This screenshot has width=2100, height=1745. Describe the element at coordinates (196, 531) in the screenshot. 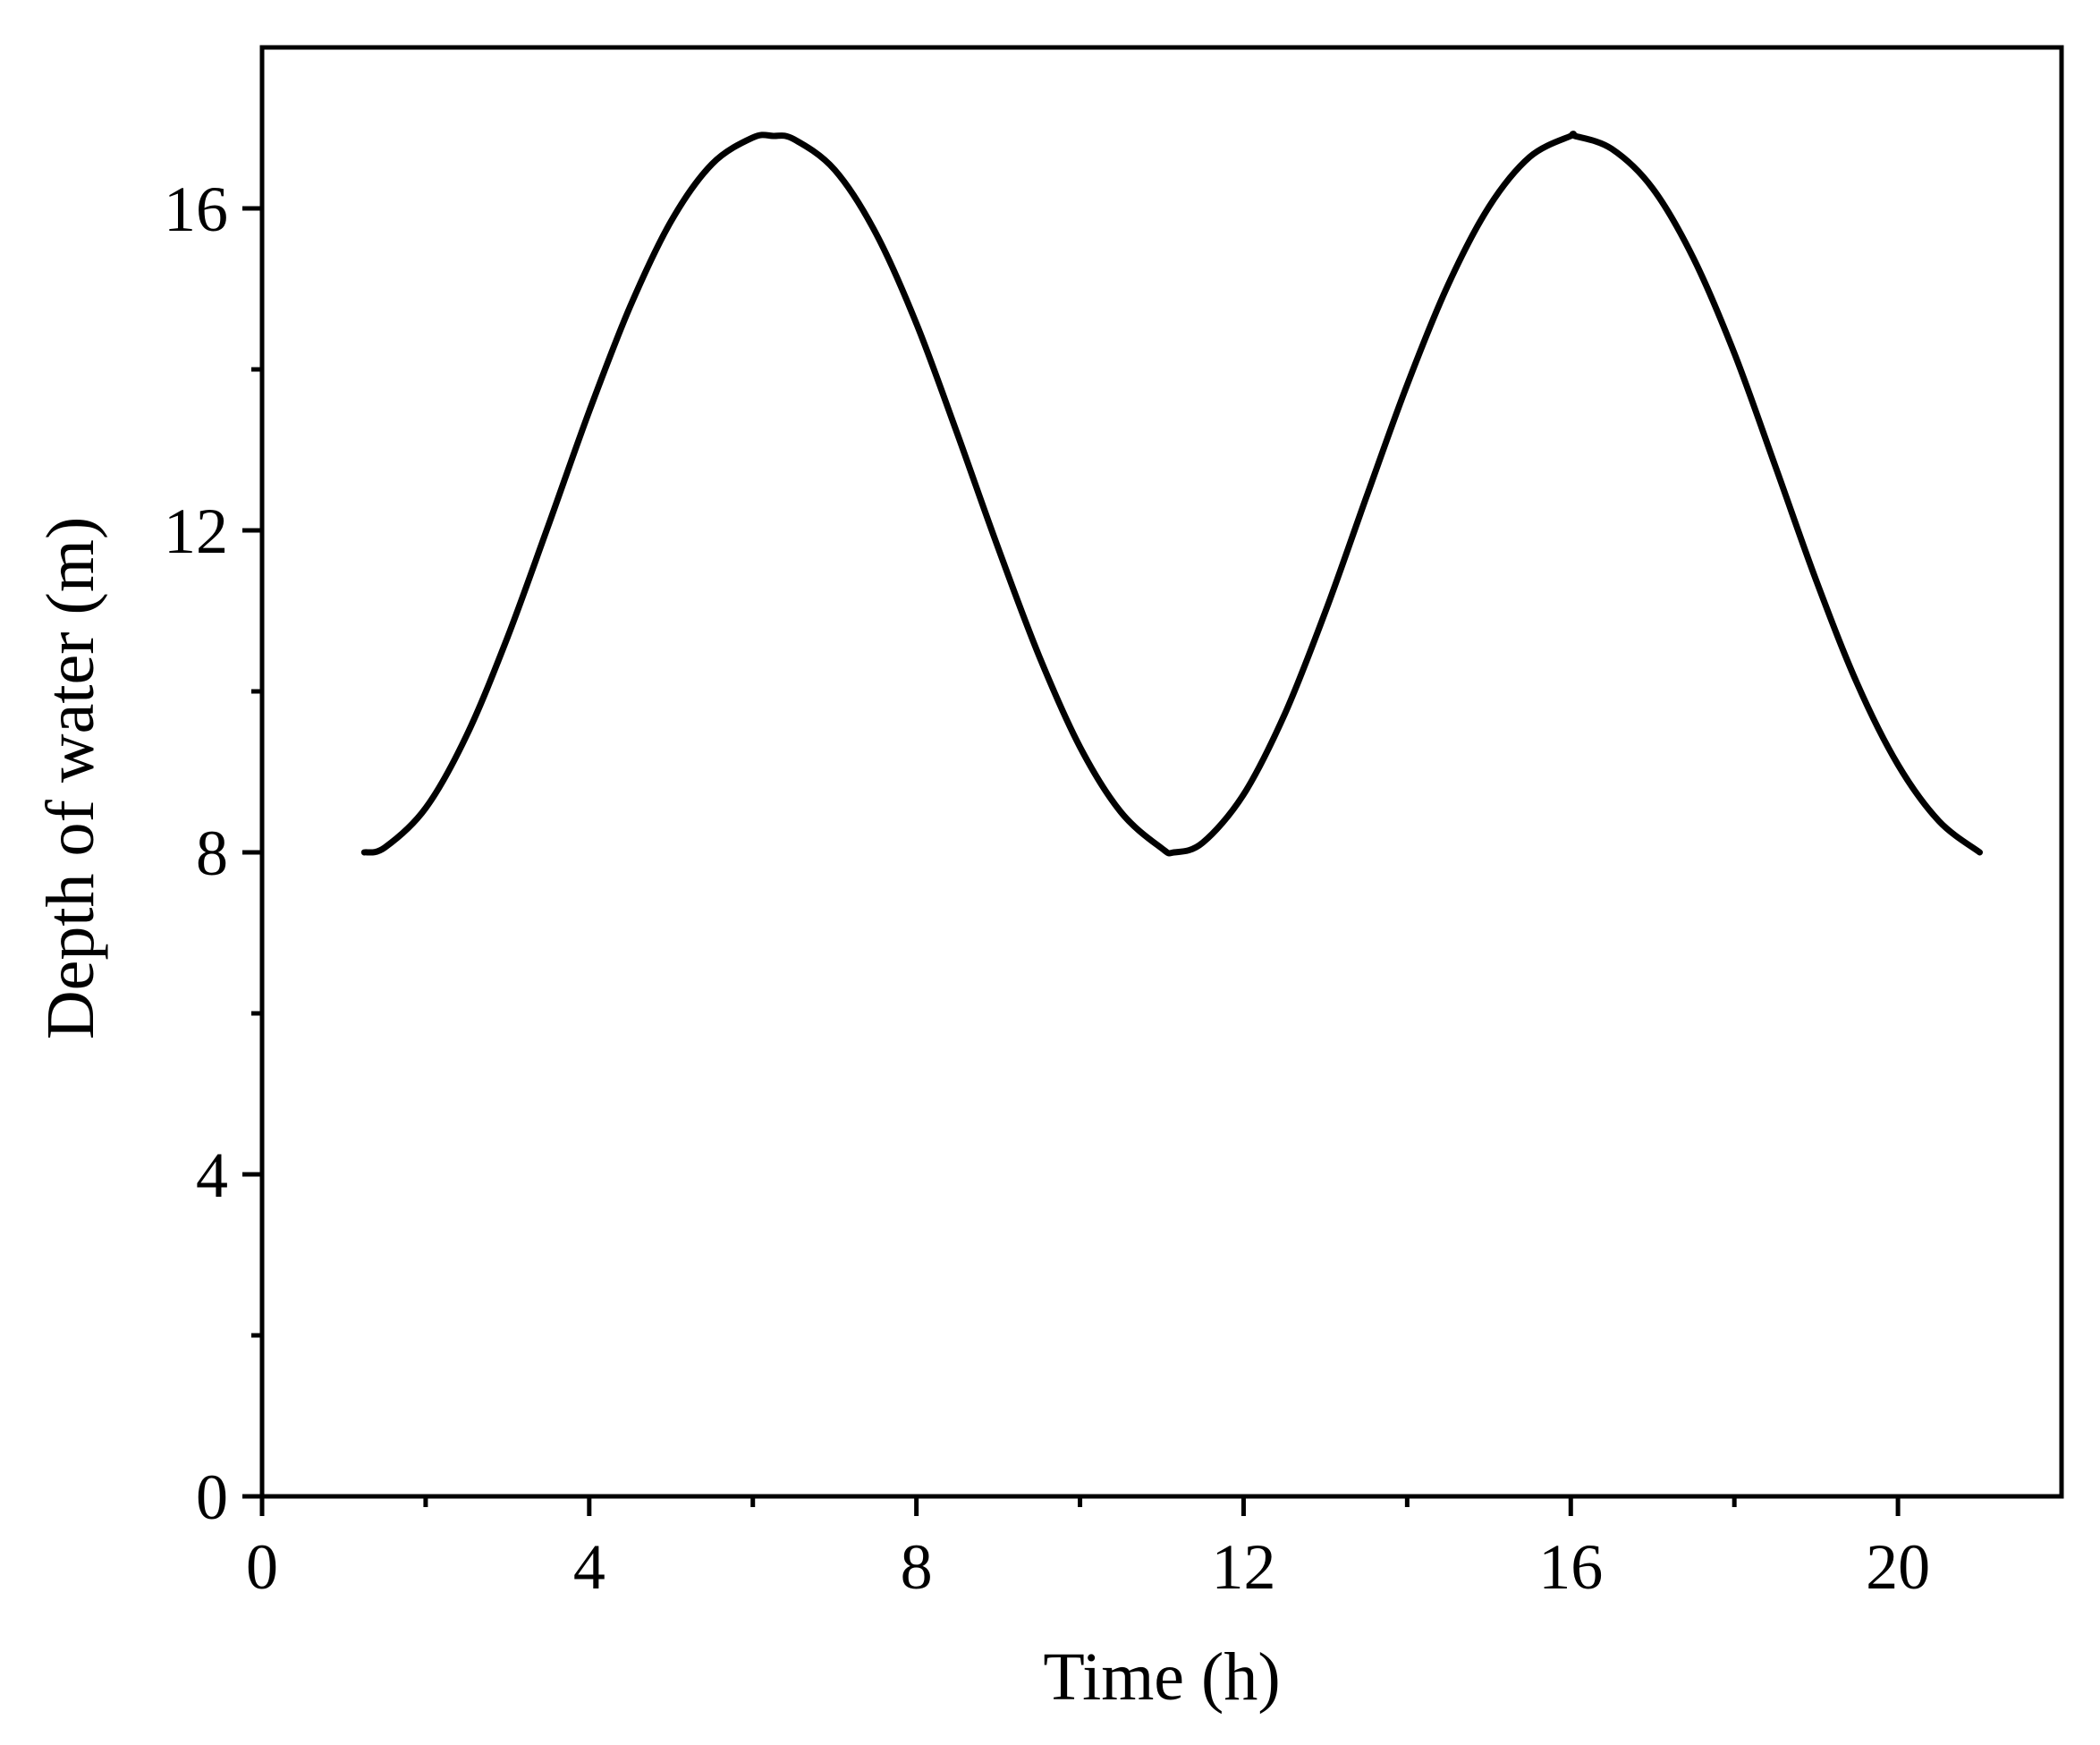

I see `y-tick-label: 12` at that location.